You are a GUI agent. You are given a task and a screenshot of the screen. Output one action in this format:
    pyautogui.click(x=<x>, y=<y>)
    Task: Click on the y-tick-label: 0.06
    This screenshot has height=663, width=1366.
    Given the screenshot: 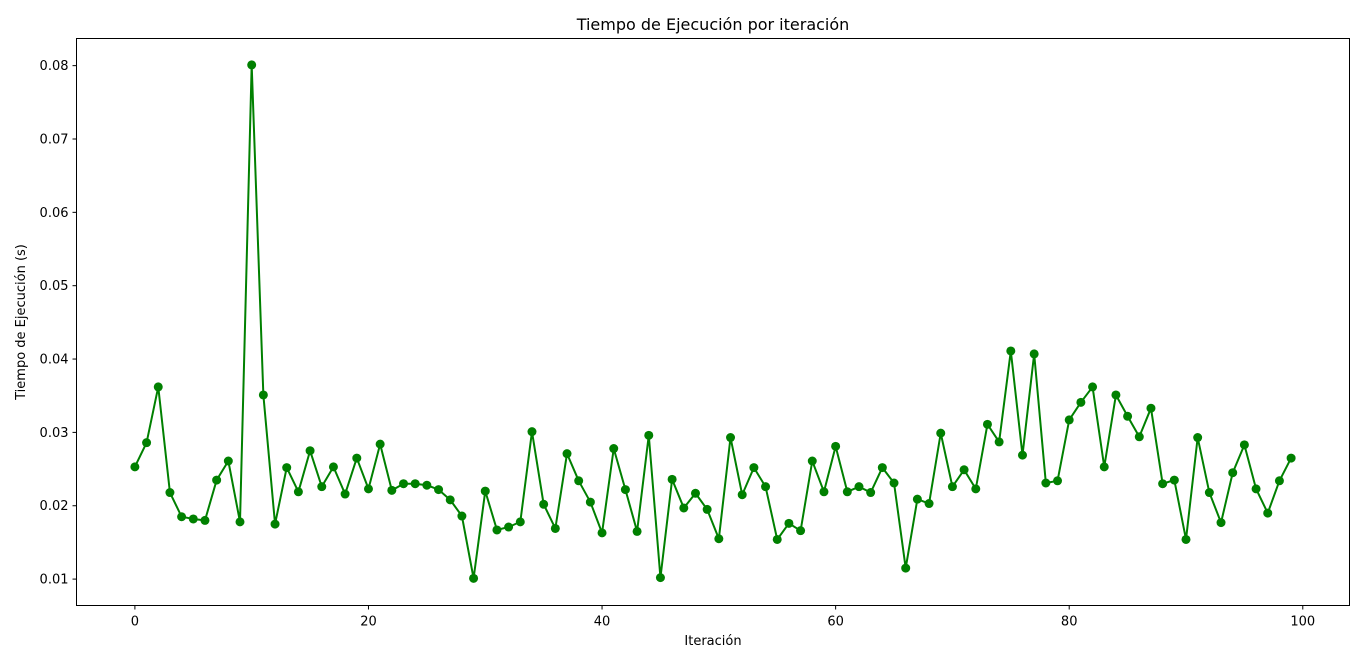 What is the action you would take?
    pyautogui.click(x=54, y=213)
    